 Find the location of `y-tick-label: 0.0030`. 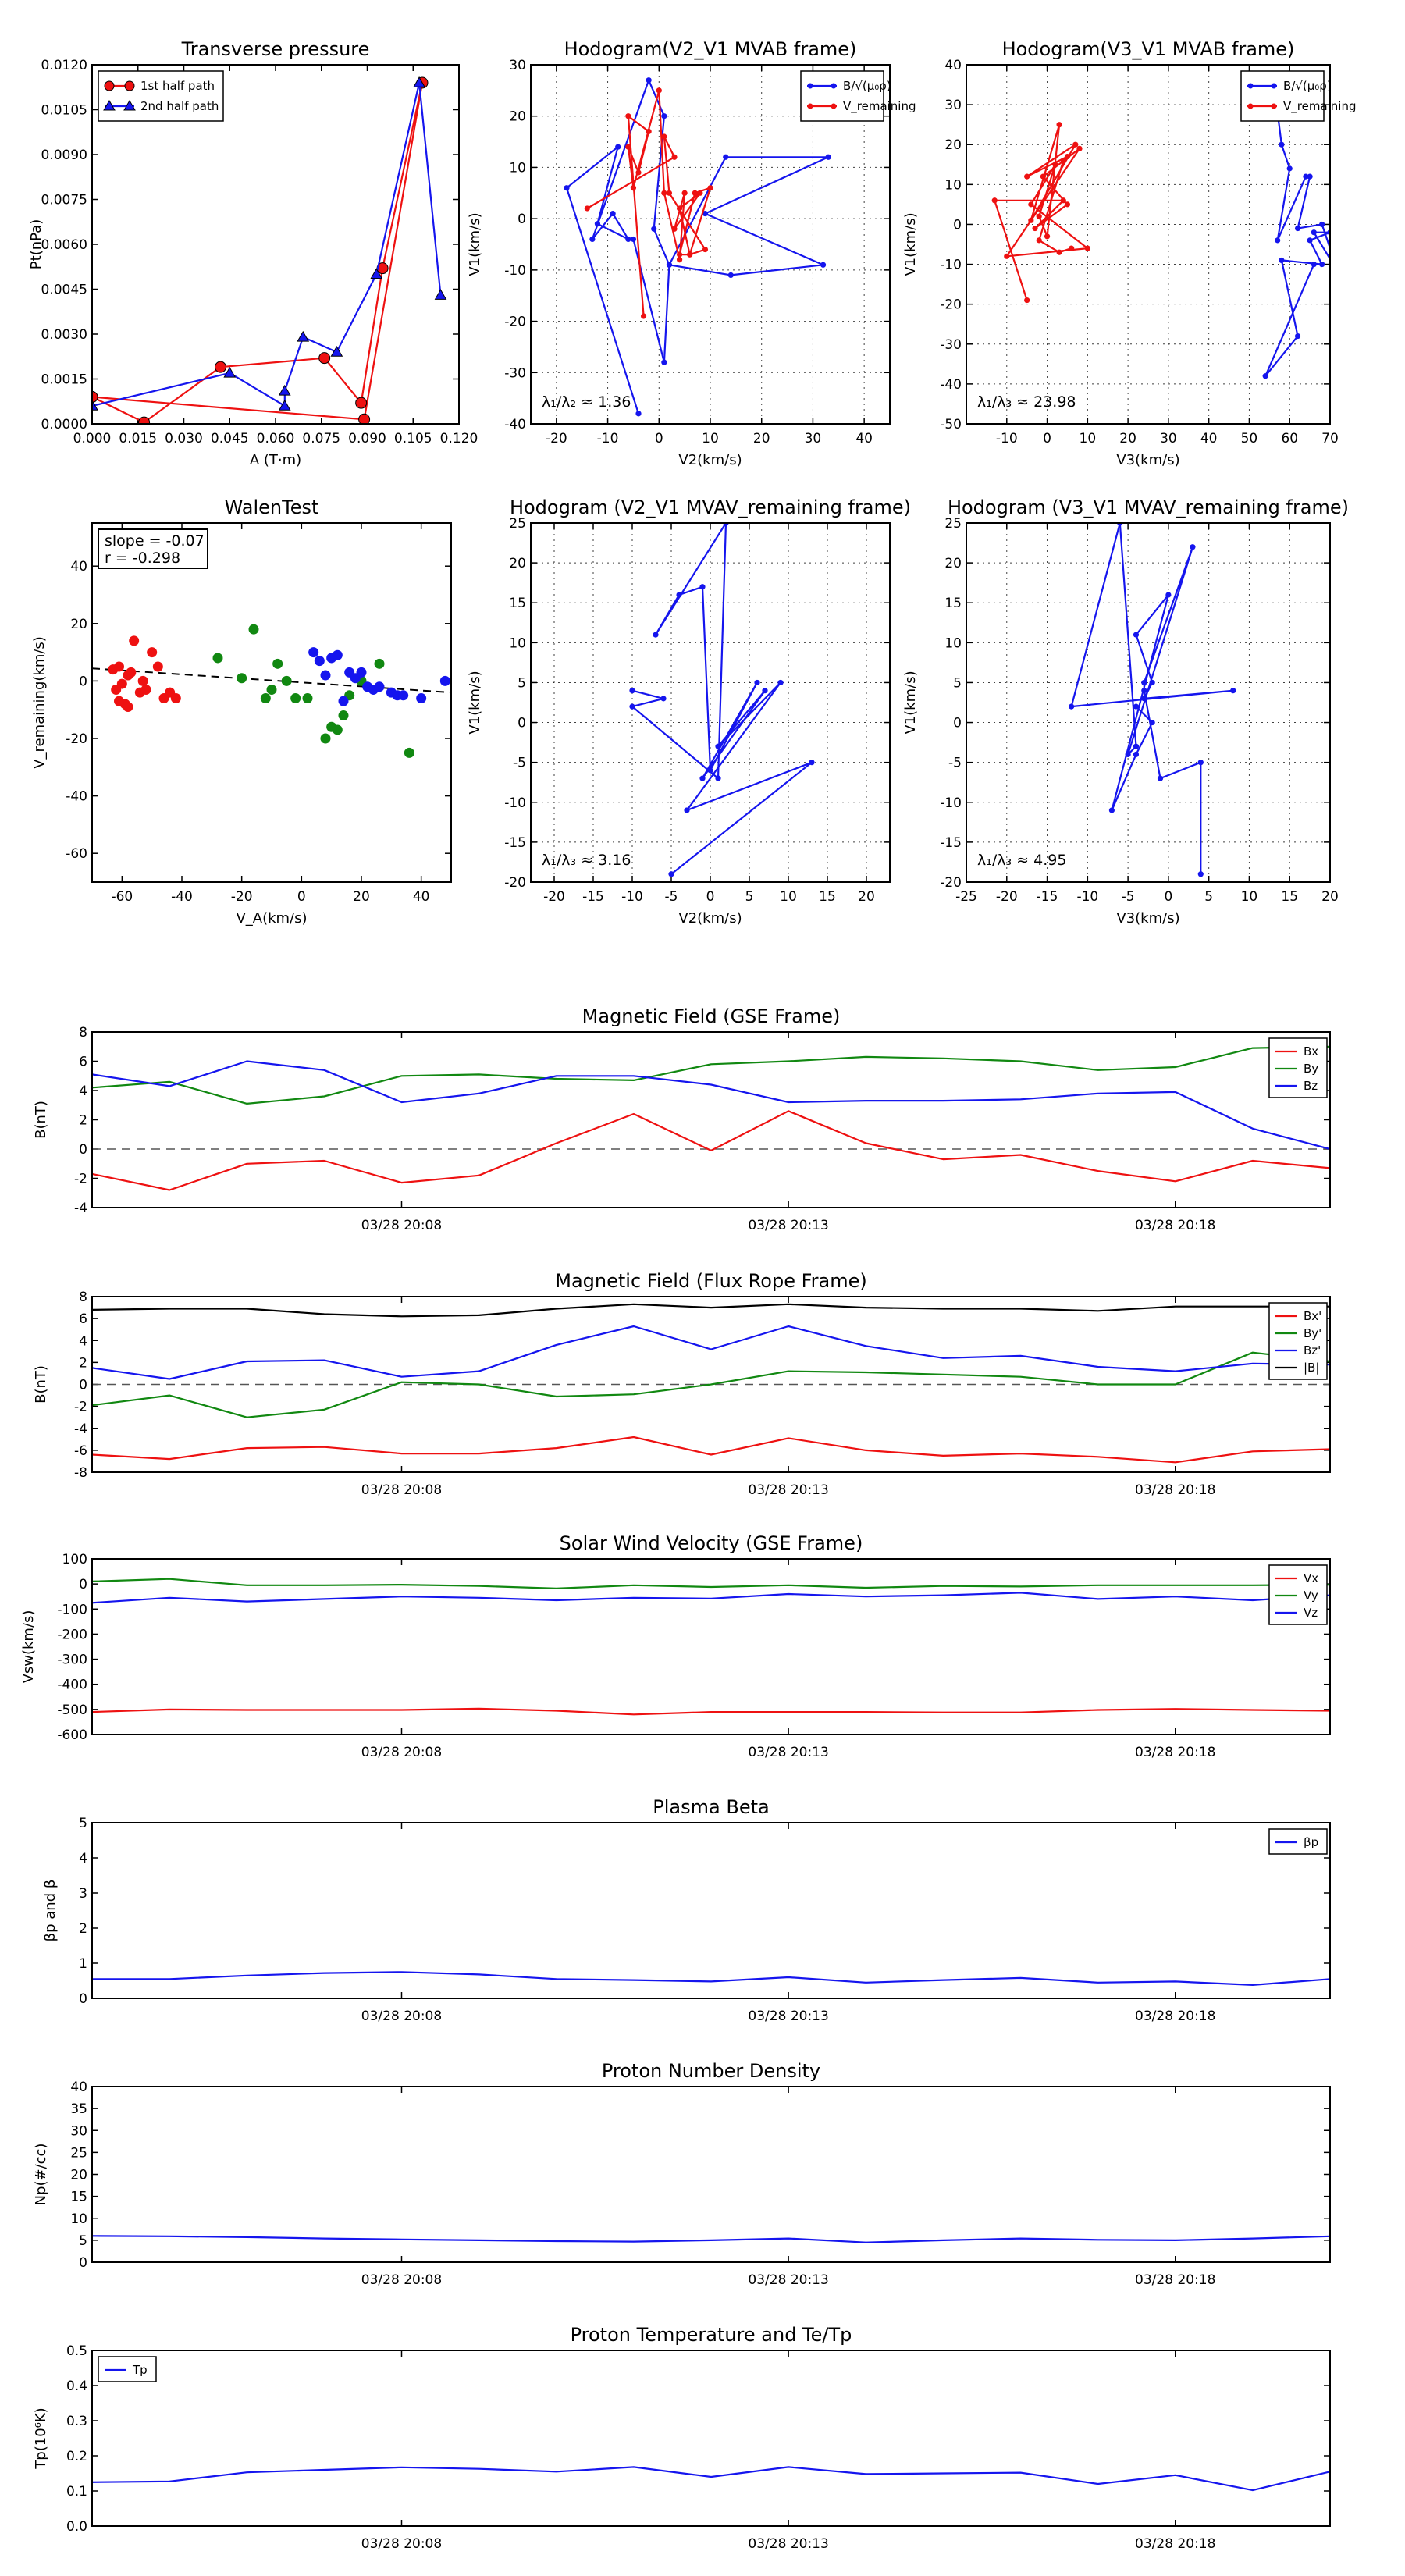

y-tick-label: 0.0030 is located at coordinates (64, 335).